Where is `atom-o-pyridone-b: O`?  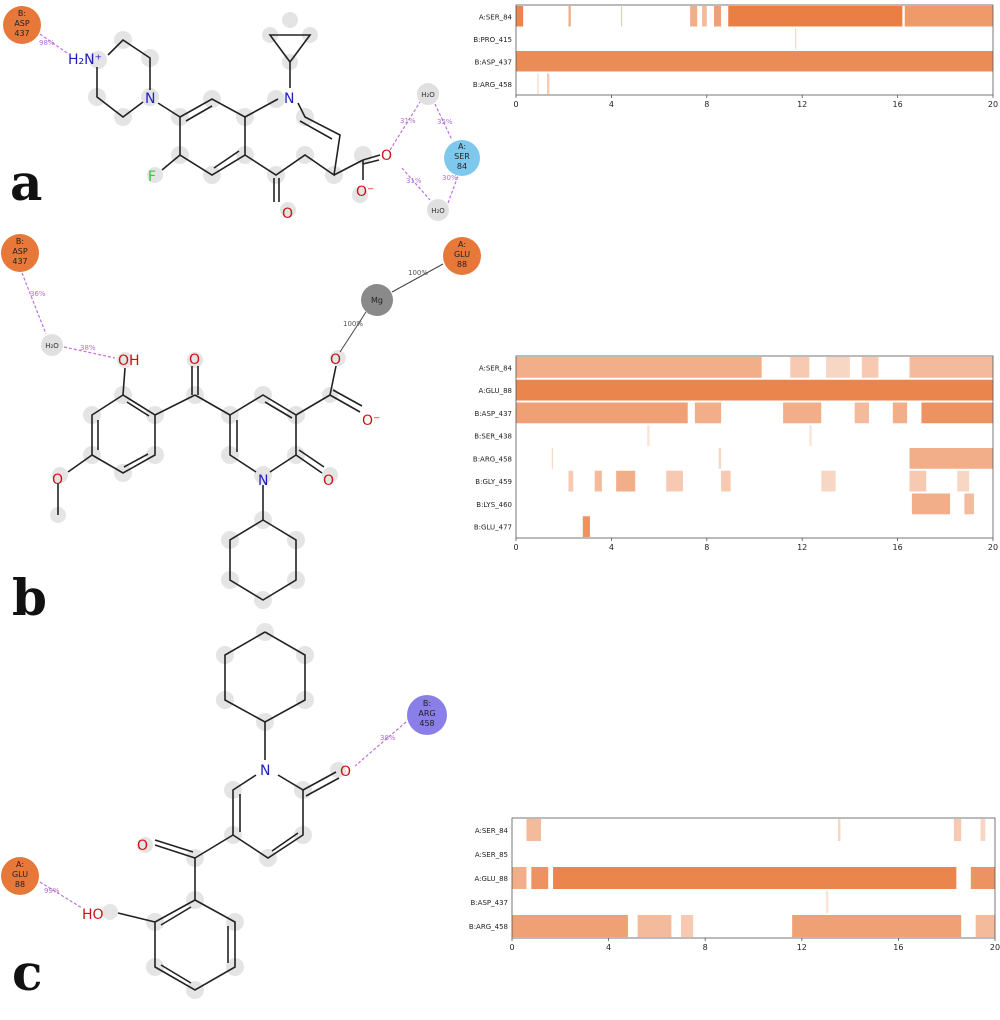
atom-o-pyridone-b: O is located at coordinates (328, 481).